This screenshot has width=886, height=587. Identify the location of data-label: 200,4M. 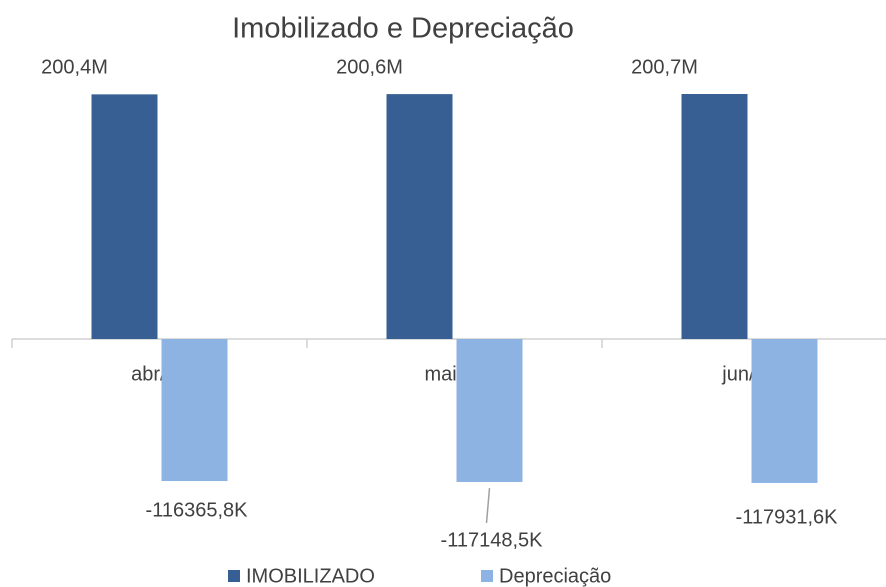
(74, 68).